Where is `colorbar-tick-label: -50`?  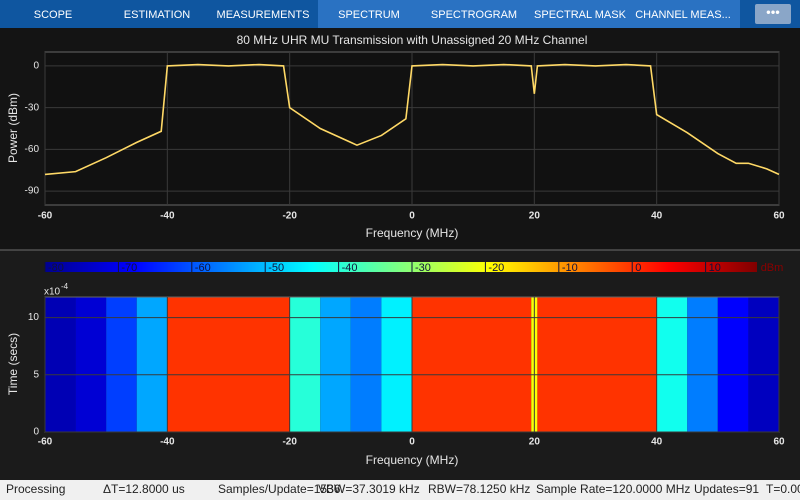
colorbar-tick-label: -50 is located at coordinates (276, 268).